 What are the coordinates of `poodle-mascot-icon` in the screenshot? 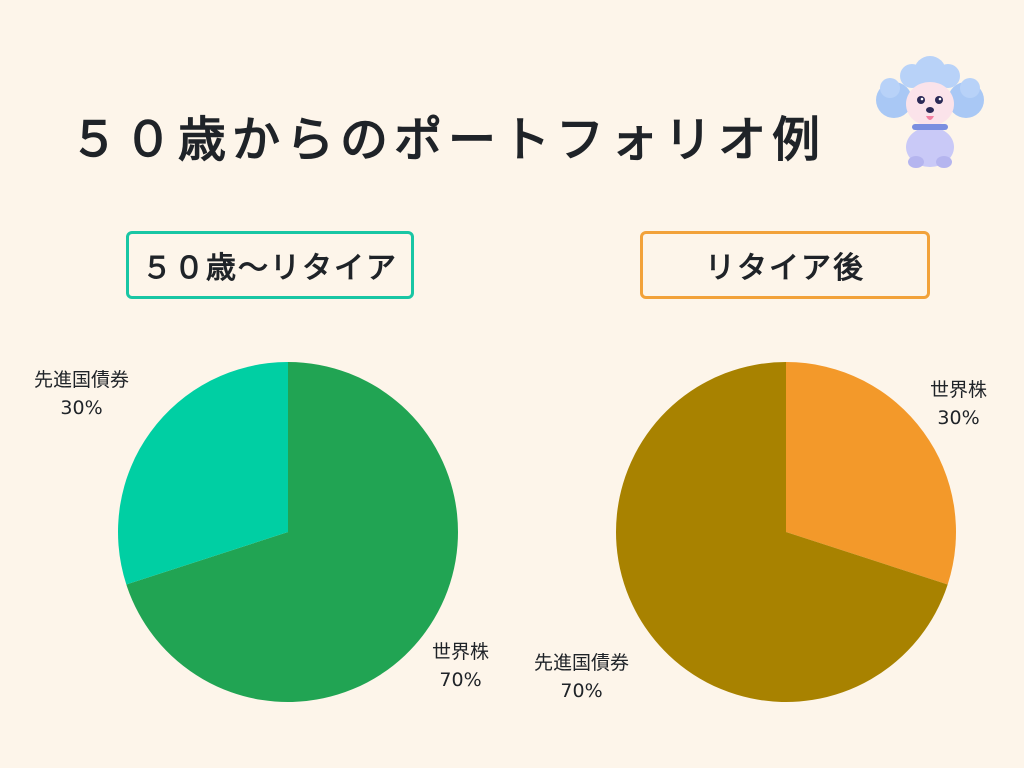 It's located at (930, 112).